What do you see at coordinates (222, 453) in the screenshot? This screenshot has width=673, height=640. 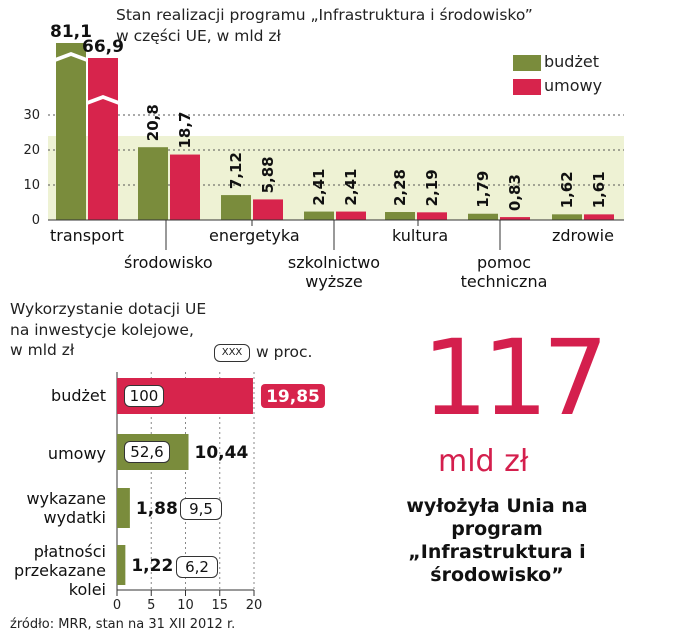 I see `hbar-value-label-1: 10,44` at bounding box center [222, 453].